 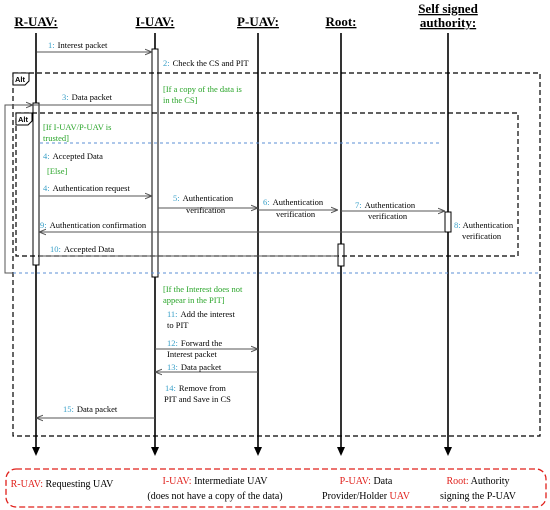 What do you see at coordinates (214, 496) in the screenshot?
I see `legend-i-uav-line2: (does not have a copy of the data)` at bounding box center [214, 496].